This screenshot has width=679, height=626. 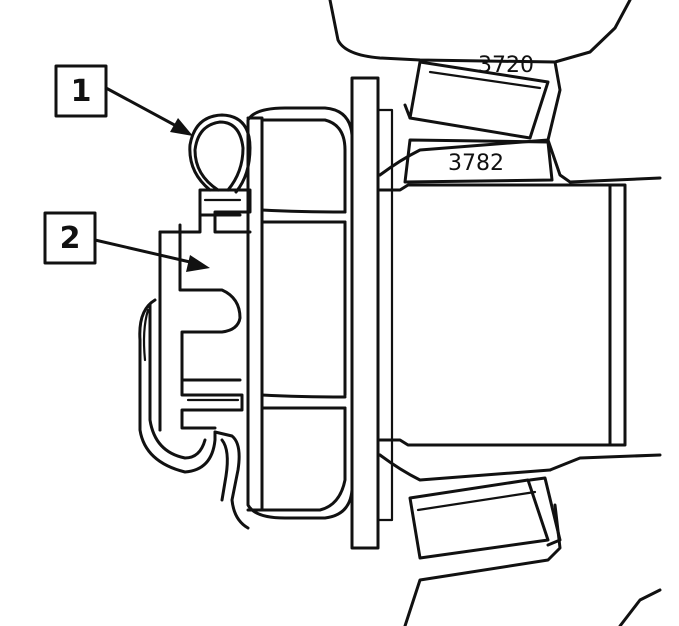 What do you see at coordinates (372, 313) in the screenshot?
I see `washer-plate` at bounding box center [372, 313].